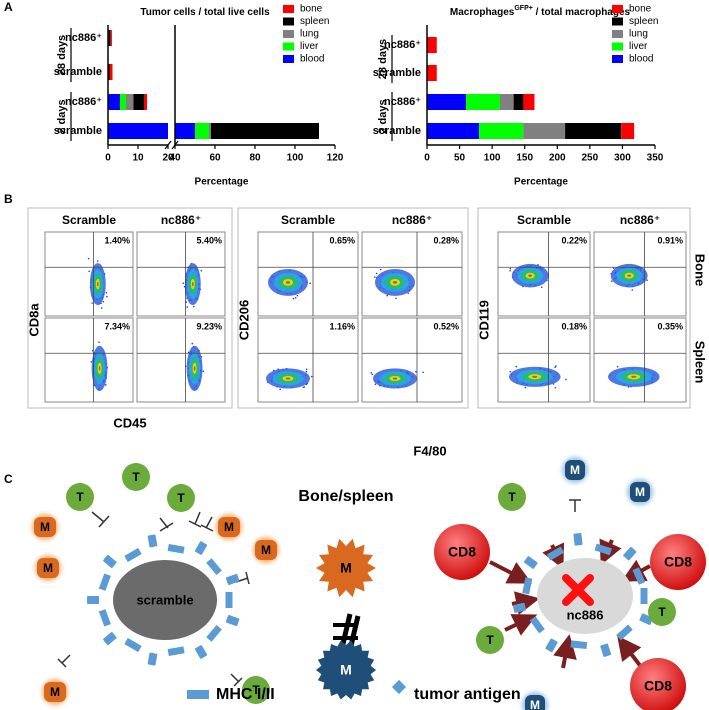 The height and width of the screenshot is (710, 709). What do you see at coordinates (557, 158) in the screenshot?
I see `x-tick-label: 200` at bounding box center [557, 158].